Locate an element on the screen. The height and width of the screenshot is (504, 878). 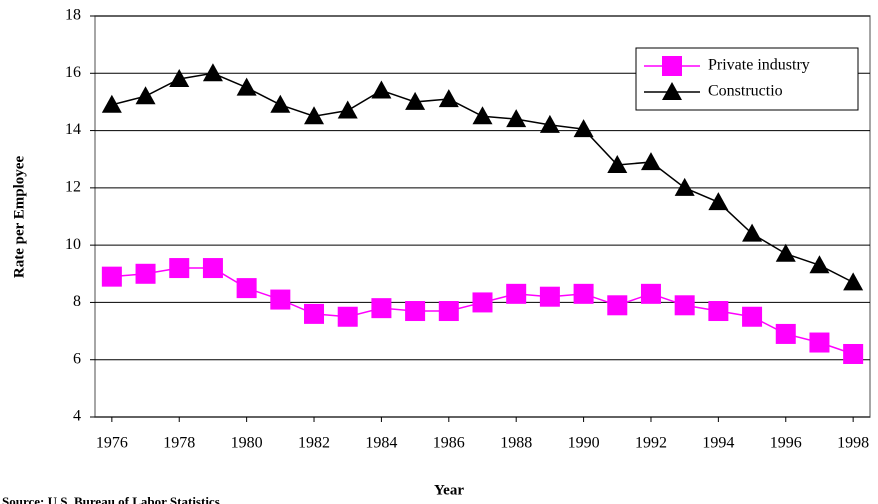
source-note: Source: U.S. Bureau of Labor Statistics is located at coordinates (111, 499).